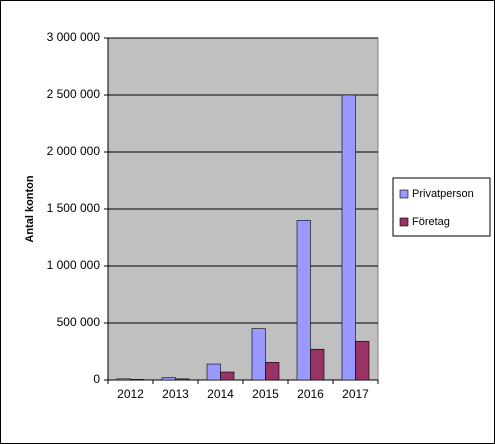  Describe the element at coordinates (74, 208) in the screenshot. I see `y-tick-label: 1 500 000` at that location.